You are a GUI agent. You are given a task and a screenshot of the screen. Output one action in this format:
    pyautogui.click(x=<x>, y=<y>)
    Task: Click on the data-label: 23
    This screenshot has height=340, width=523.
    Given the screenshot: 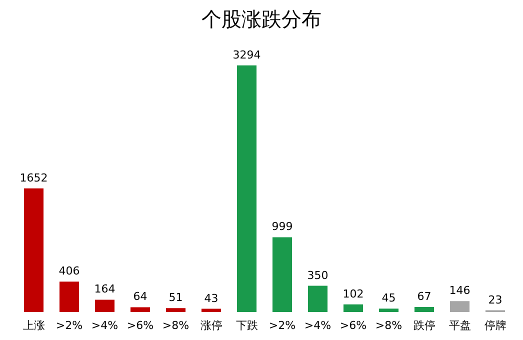 What is the action you would take?
    pyautogui.click(x=495, y=299)
    